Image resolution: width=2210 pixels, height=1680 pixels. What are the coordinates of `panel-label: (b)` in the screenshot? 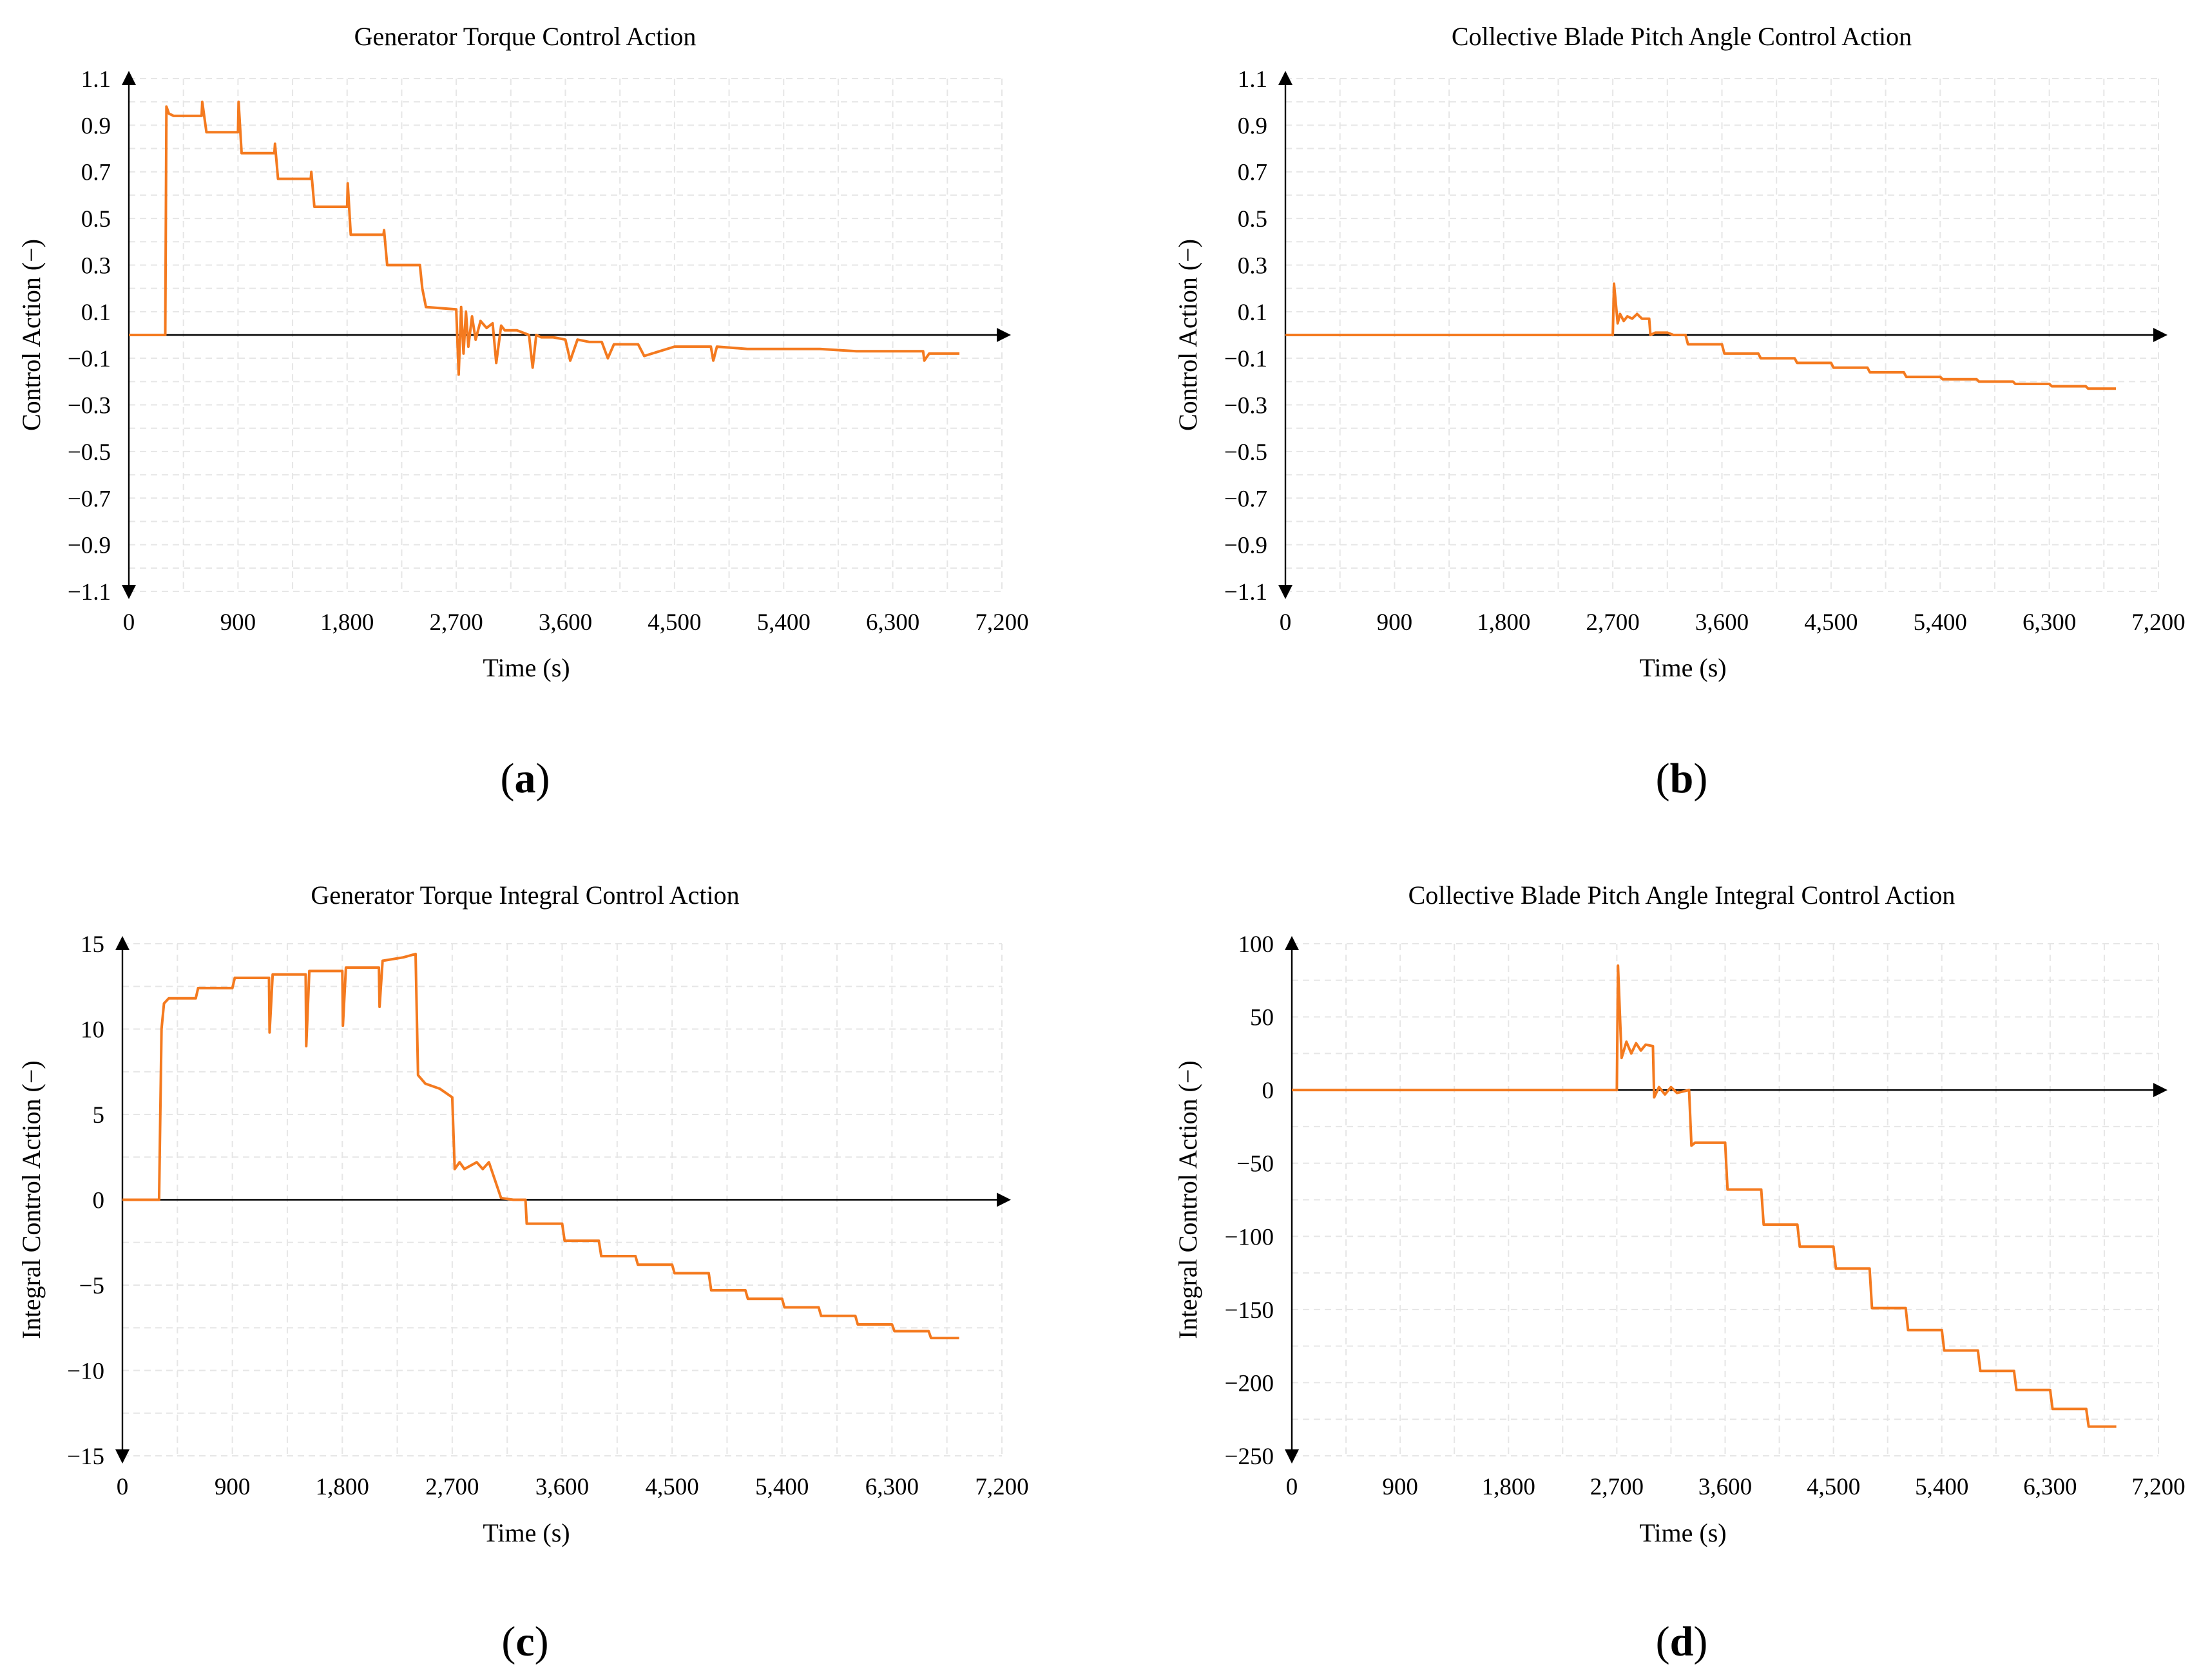 It's located at (1682, 778).